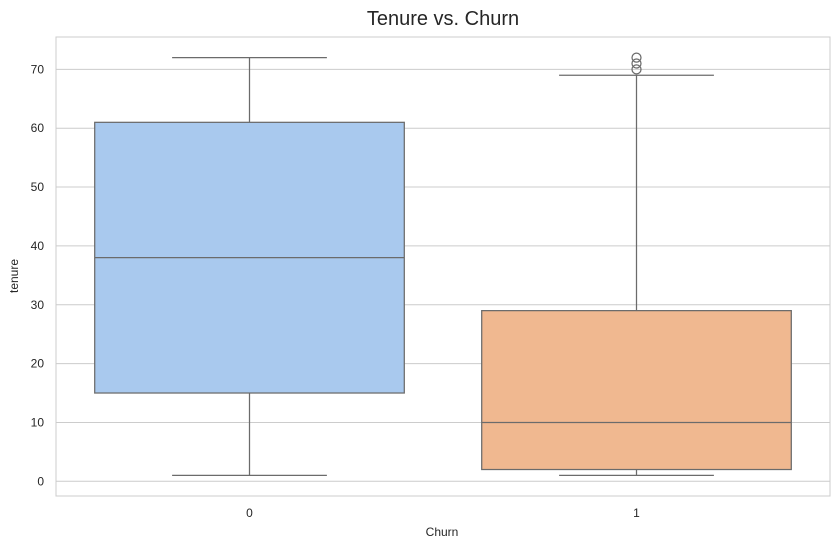 The width and height of the screenshot is (839, 549). What do you see at coordinates (38, 305) in the screenshot?
I see `y-tick-label-30: 30` at bounding box center [38, 305].